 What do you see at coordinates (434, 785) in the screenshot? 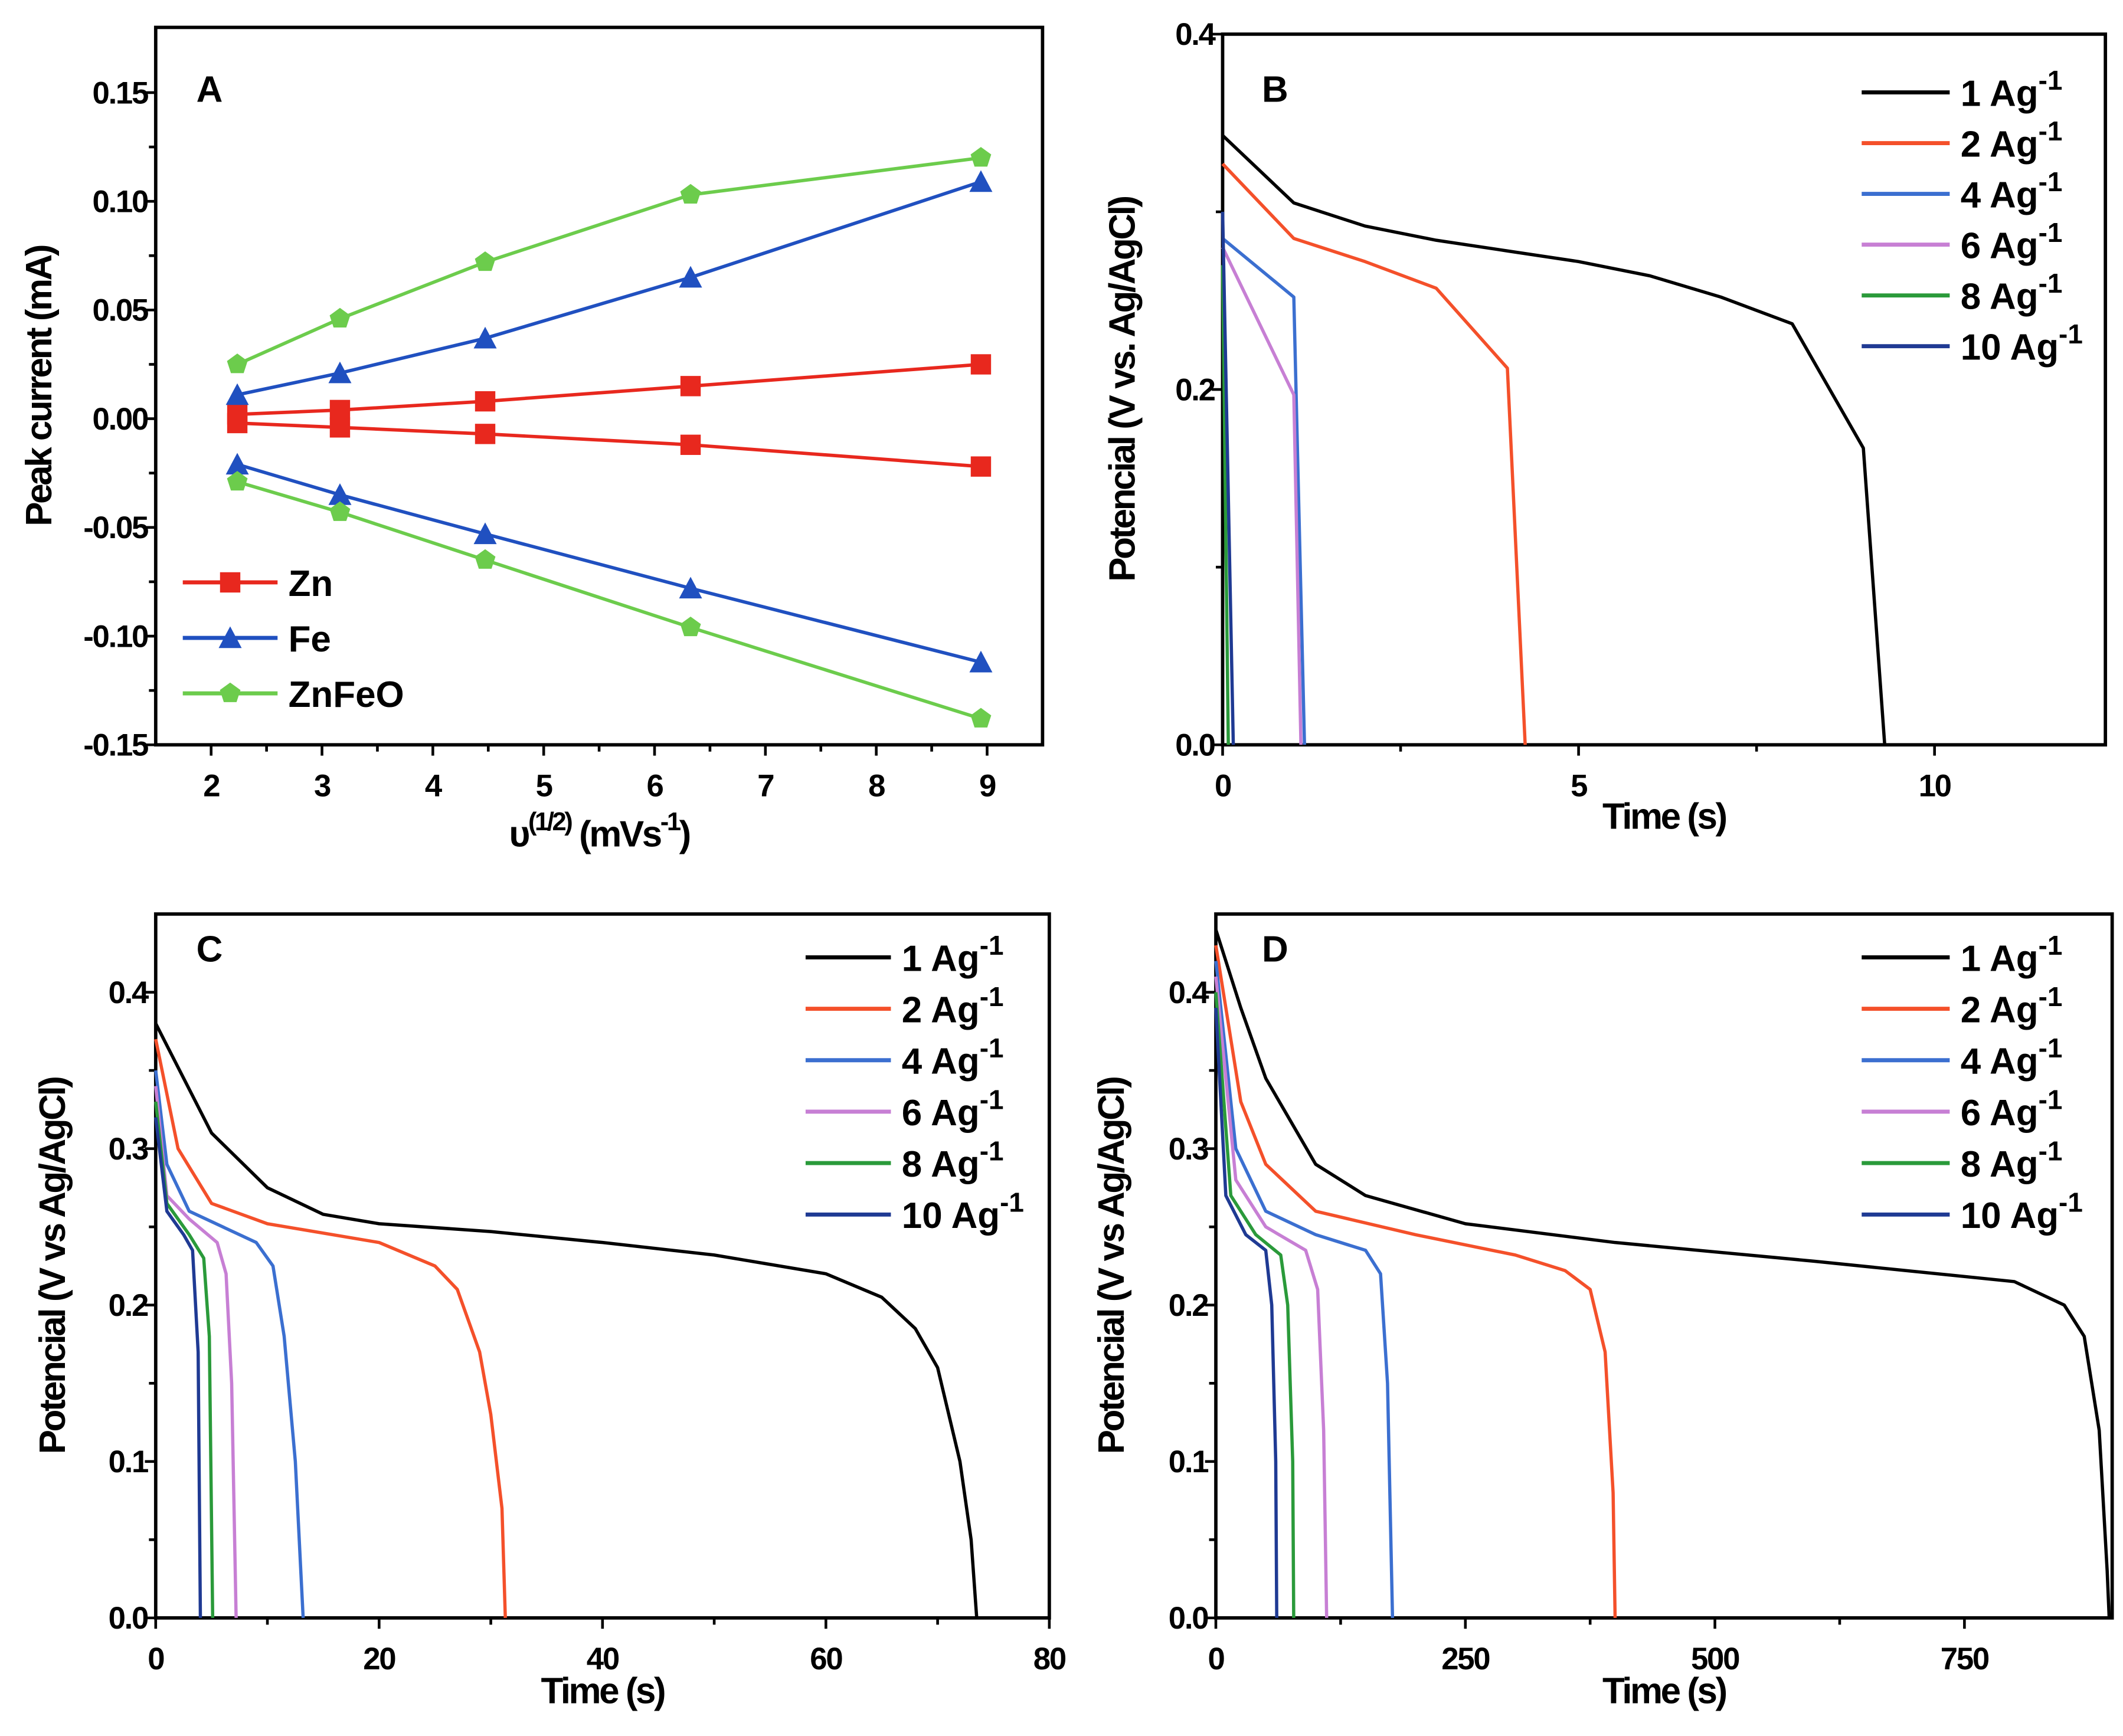
I see `x-tick-label: 4` at bounding box center [434, 785].